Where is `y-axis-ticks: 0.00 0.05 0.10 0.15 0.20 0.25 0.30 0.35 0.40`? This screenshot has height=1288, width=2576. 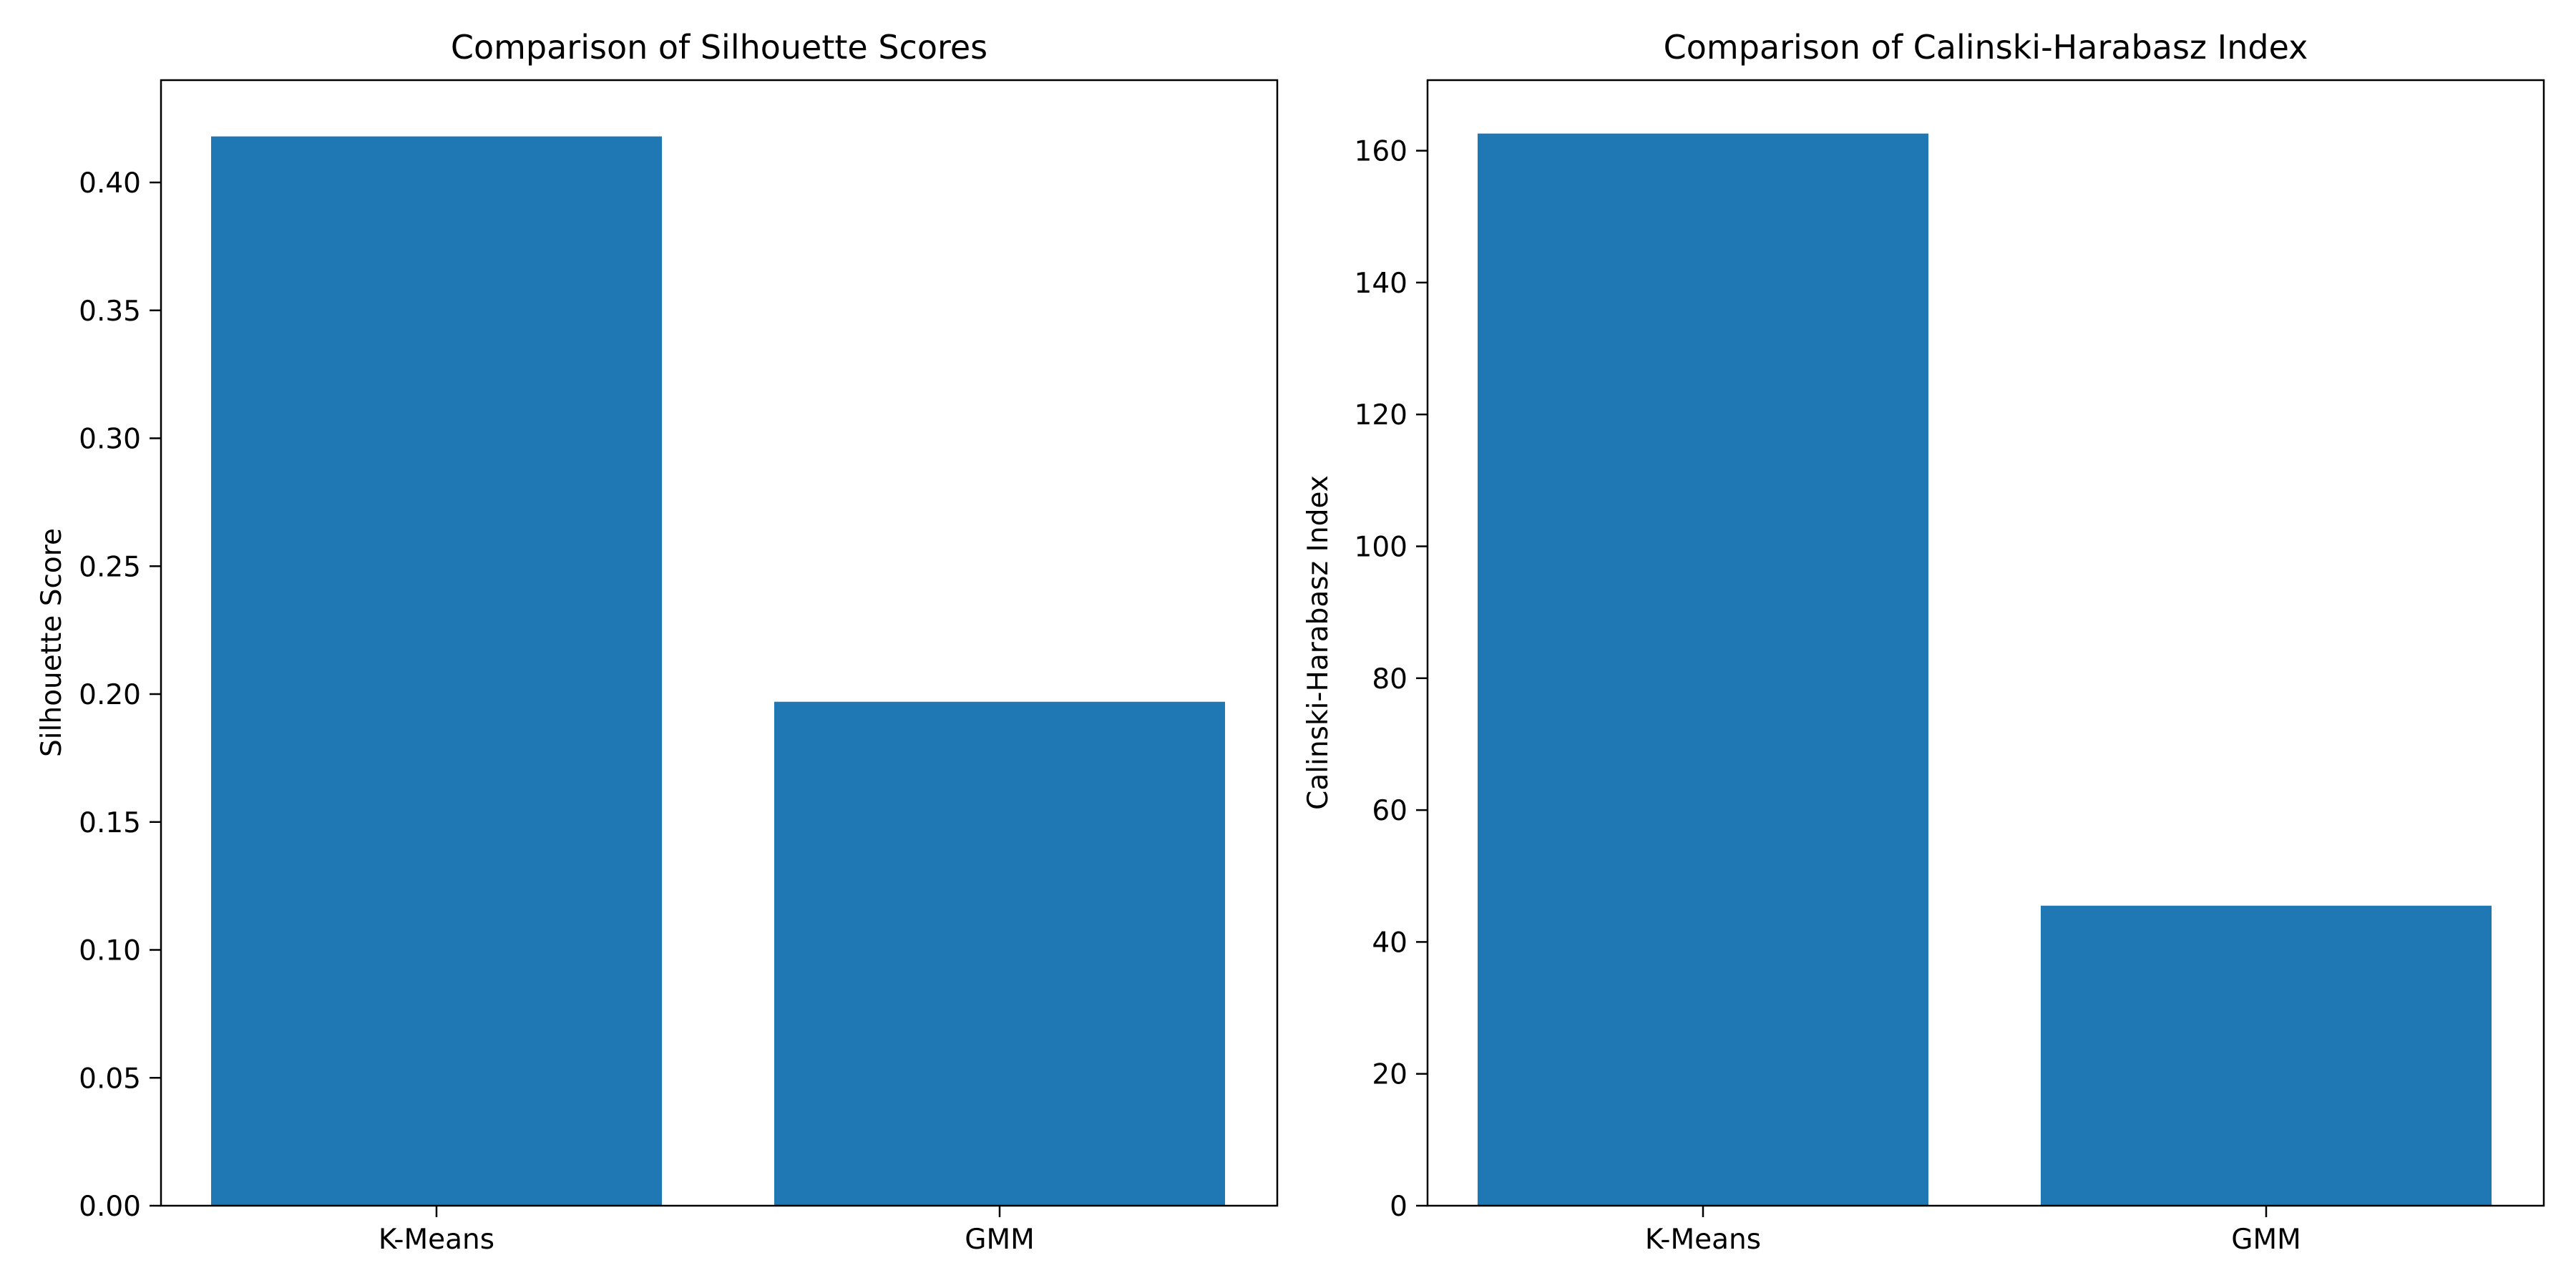 y-axis-ticks: 0.00 0.05 0.10 0.15 0.20 0.25 0.30 0.35 0.40 is located at coordinates (120, 695).